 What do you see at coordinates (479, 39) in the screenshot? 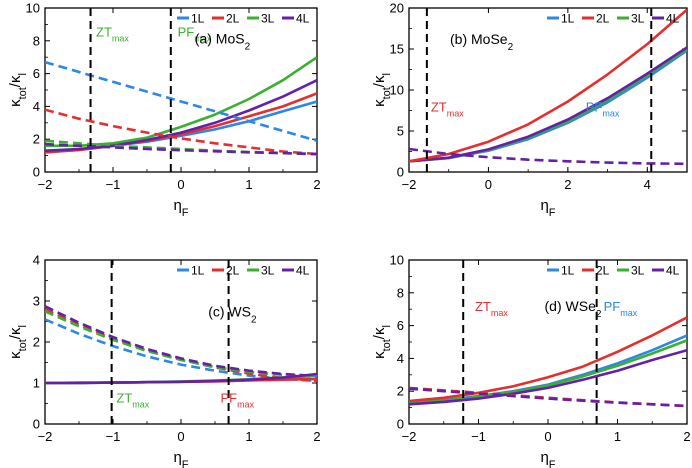
I see `panel-title-part: (b) MoSe` at bounding box center [479, 39].